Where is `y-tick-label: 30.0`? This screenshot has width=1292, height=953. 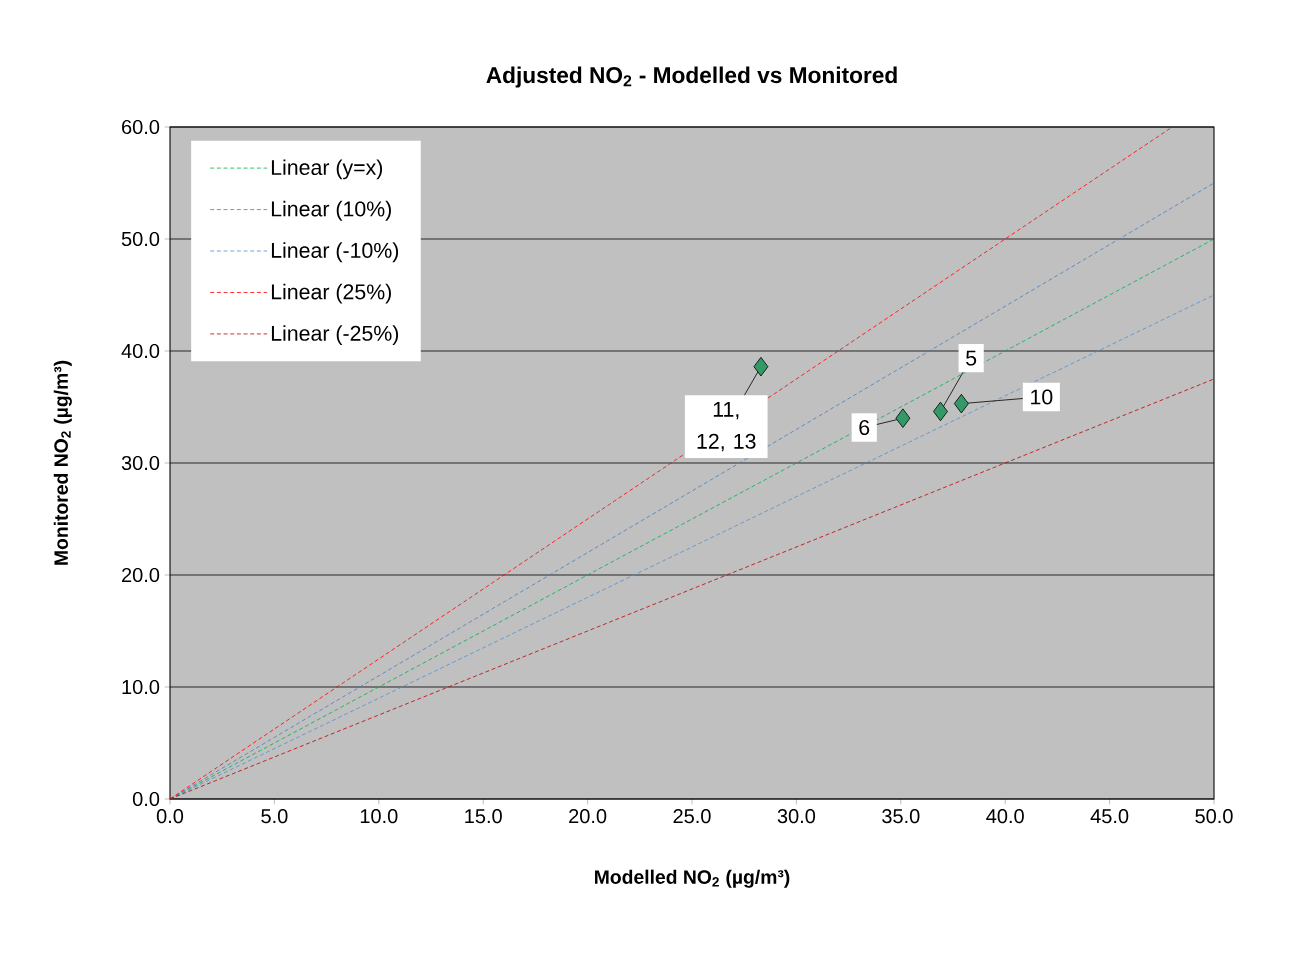
y-tick-label: 30.0 is located at coordinates (140, 462).